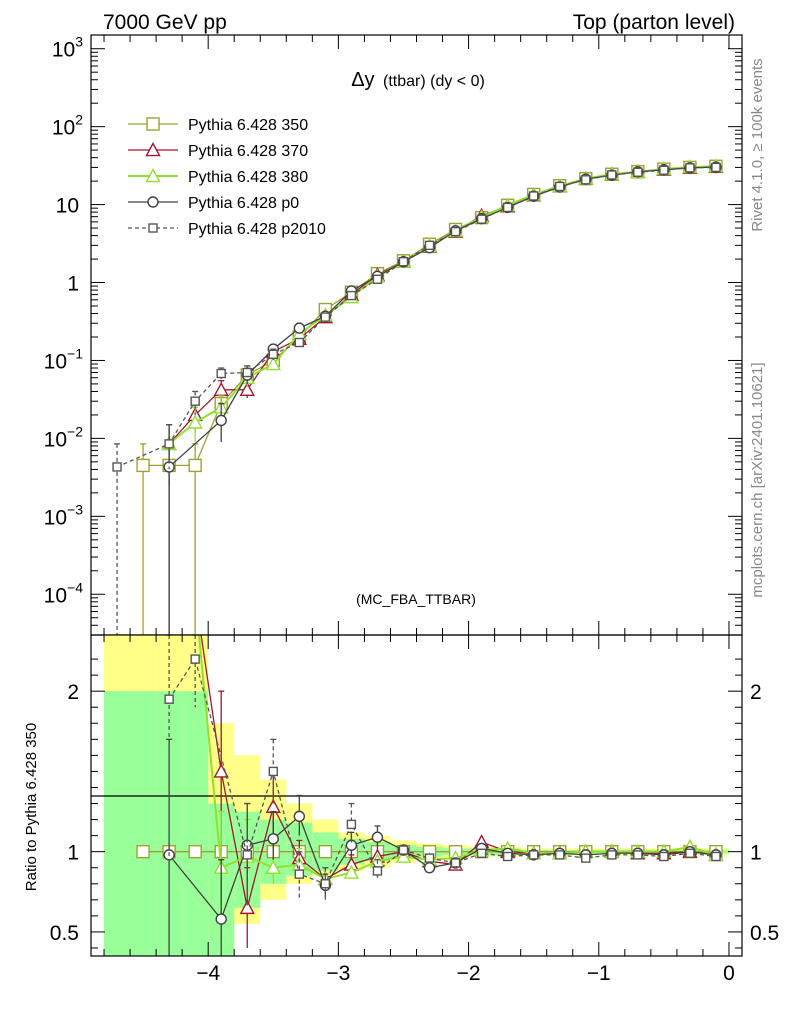  What do you see at coordinates (599, 973) in the screenshot?
I see `x-tick-label: −1` at bounding box center [599, 973].